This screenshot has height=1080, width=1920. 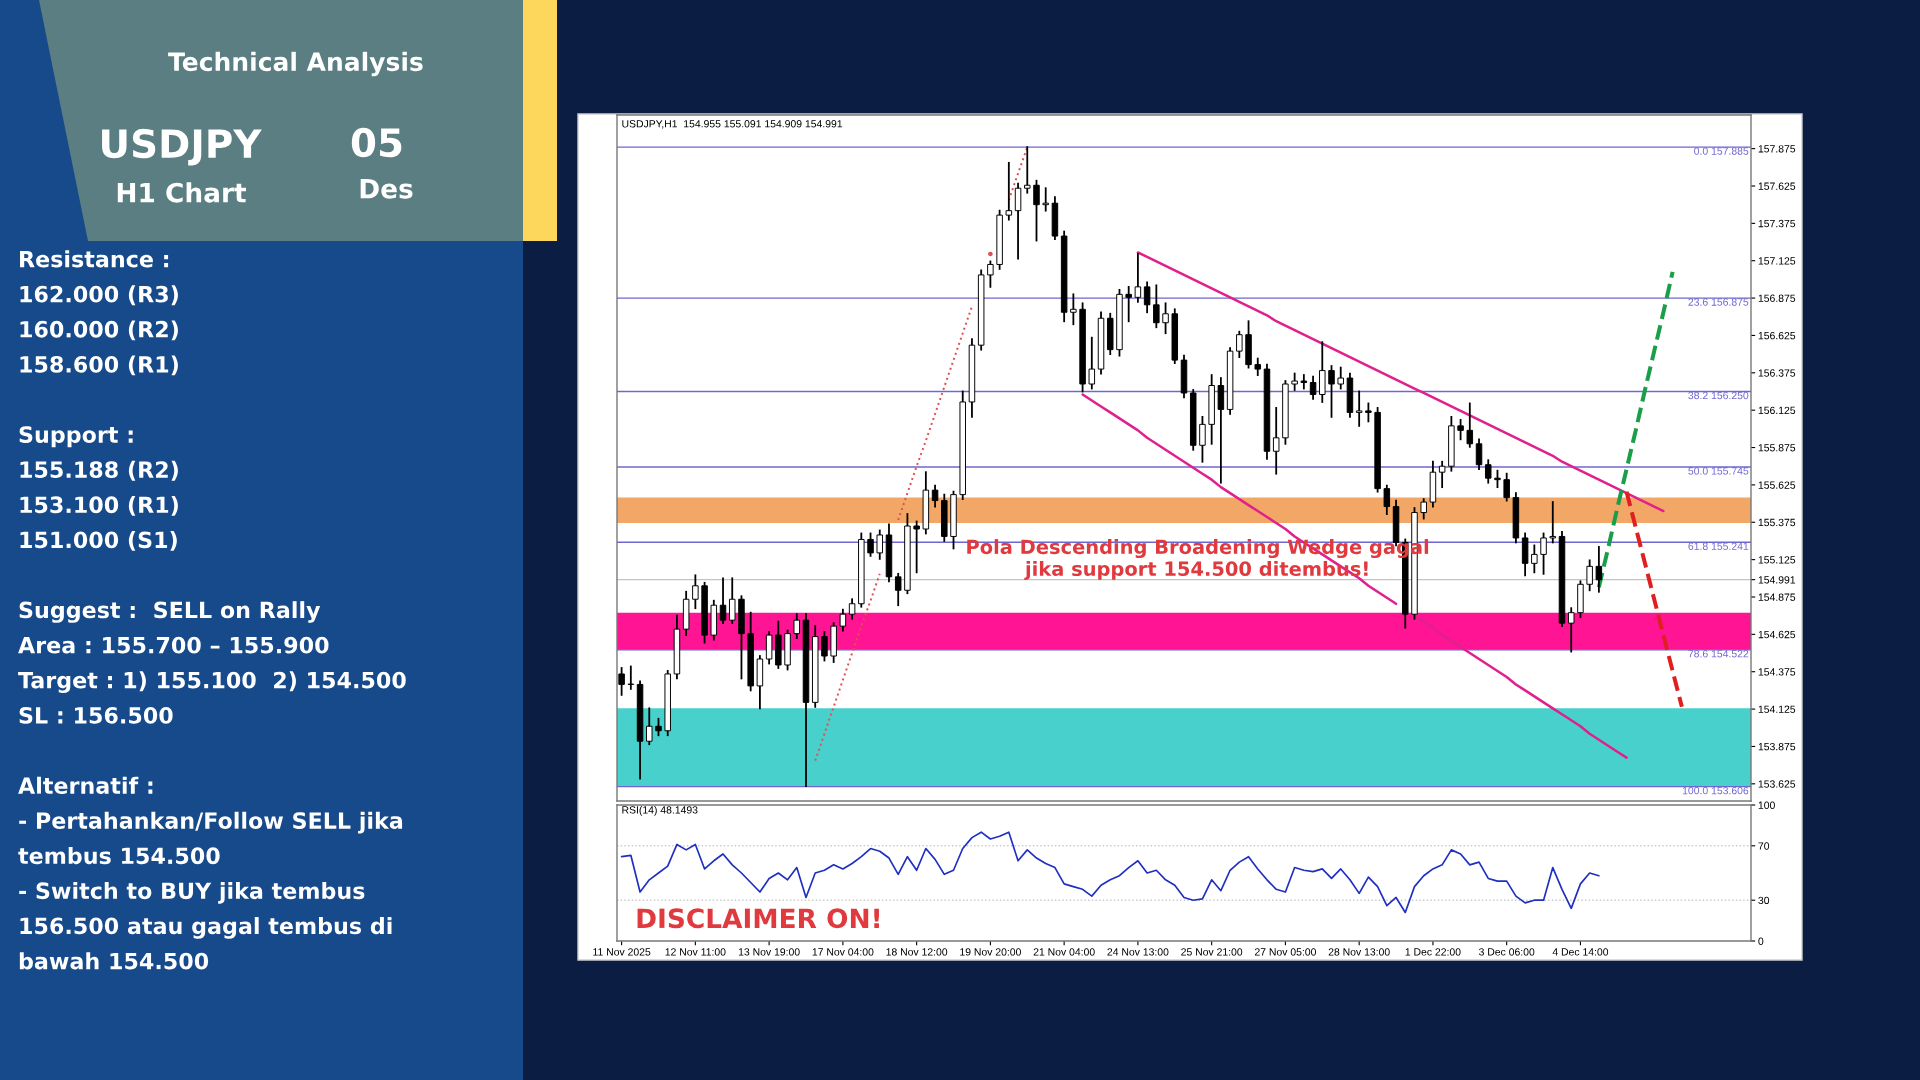 I want to click on text: USDJPY, so click(x=182, y=147).